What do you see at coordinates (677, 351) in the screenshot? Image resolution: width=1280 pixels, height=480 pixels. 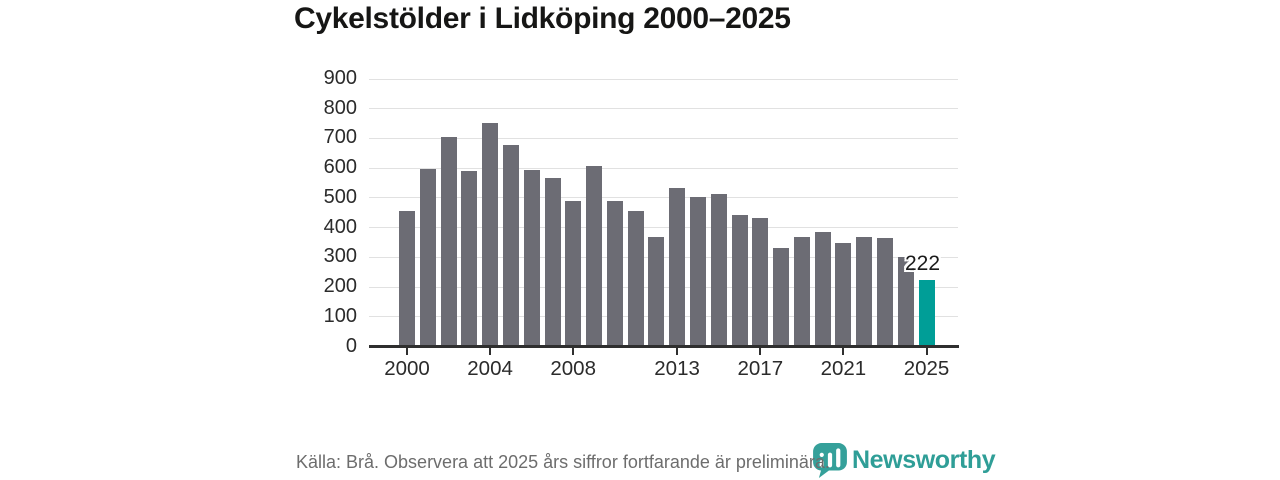 I see `x-tick-2013` at bounding box center [677, 351].